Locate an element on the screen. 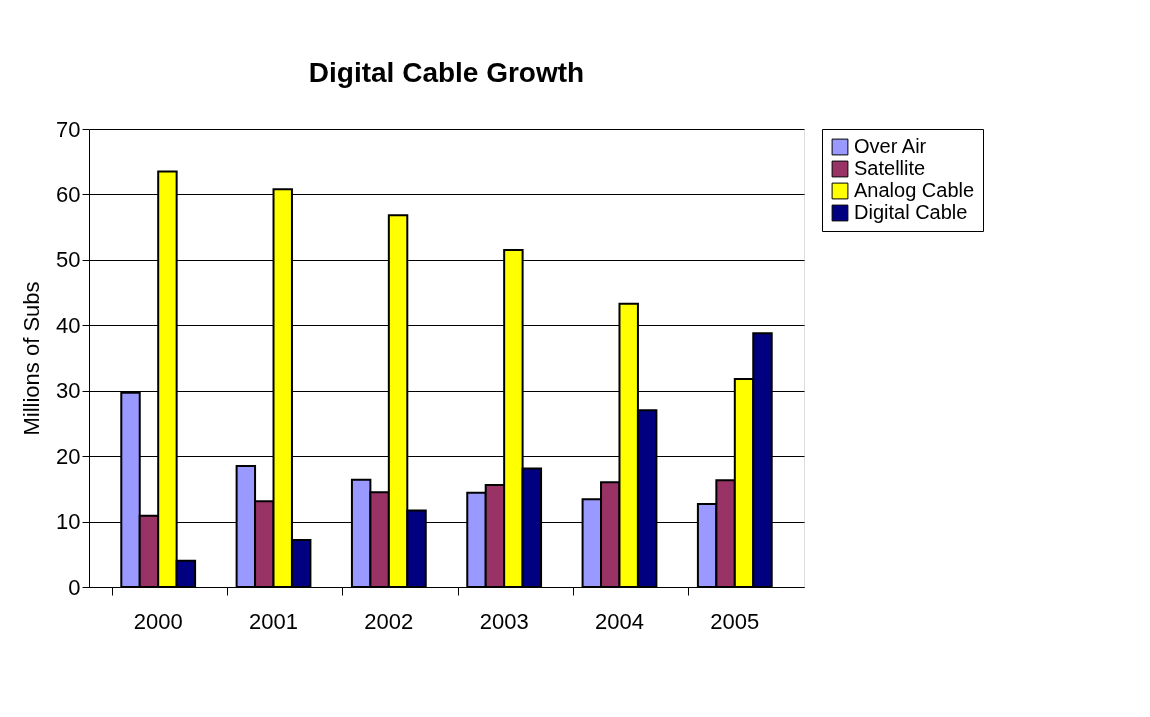  y-axis-title: Millions of Subs is located at coordinates (32, 358).